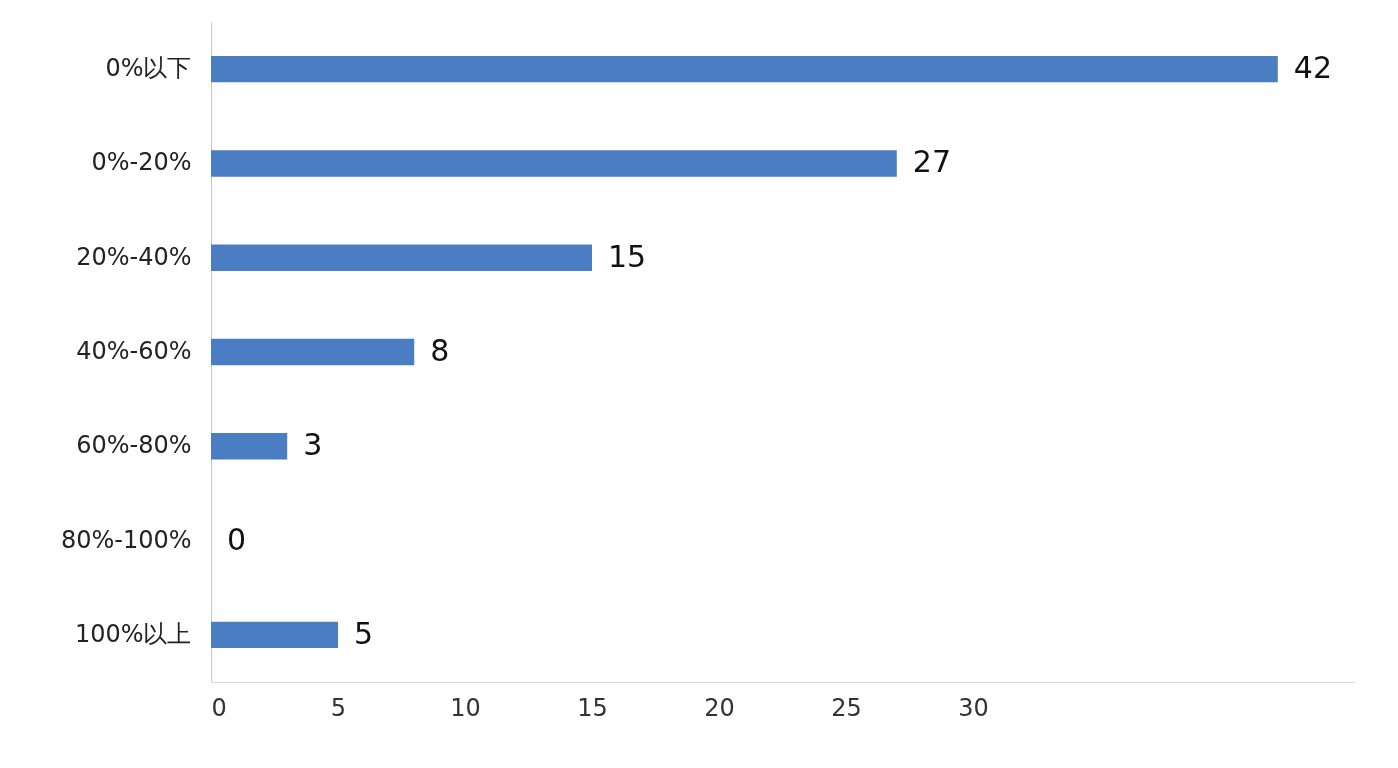 This screenshot has height=768, width=1398. Describe the element at coordinates (148, 68) in the screenshot. I see `y-tick-label: 0%以下` at that location.